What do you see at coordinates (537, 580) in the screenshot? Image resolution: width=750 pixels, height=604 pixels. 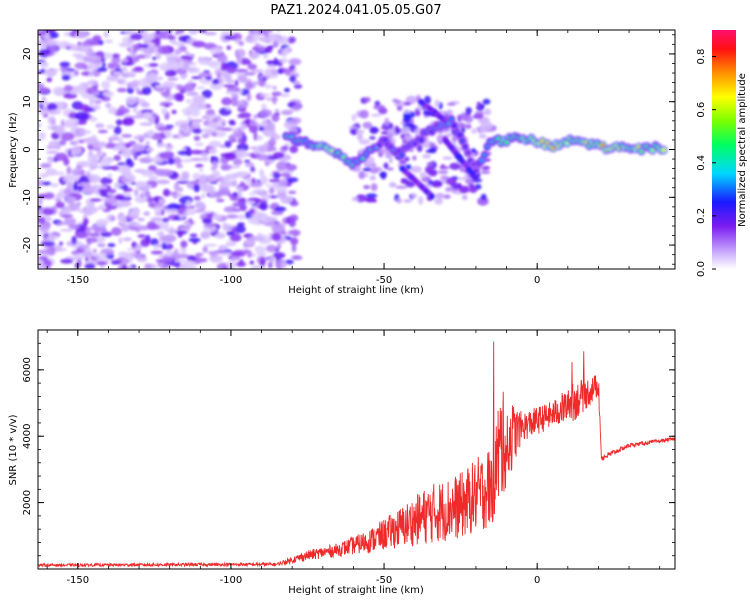 I see `x-tick-label: 0` at bounding box center [537, 580].